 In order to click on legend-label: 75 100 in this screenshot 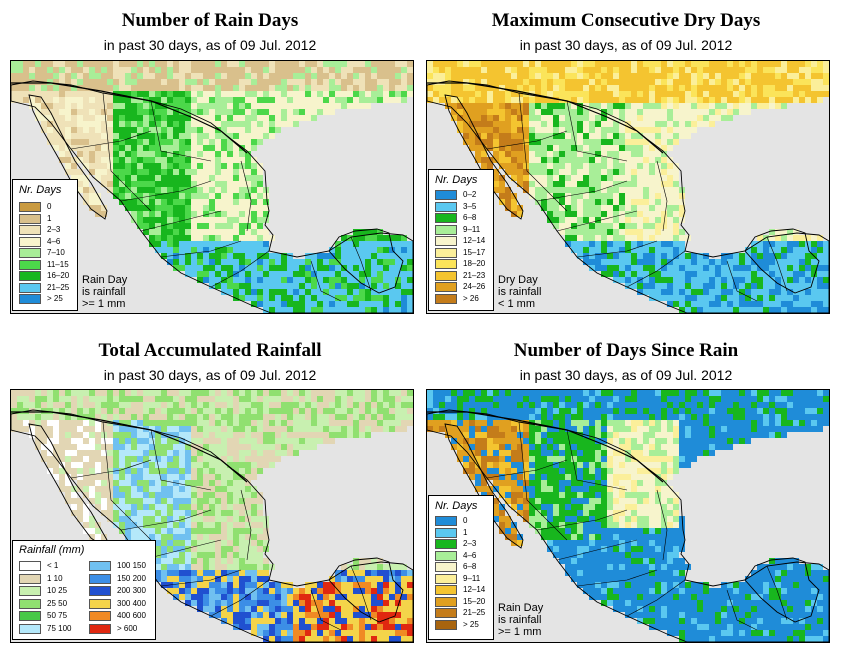, I will do `click(59, 628)`.